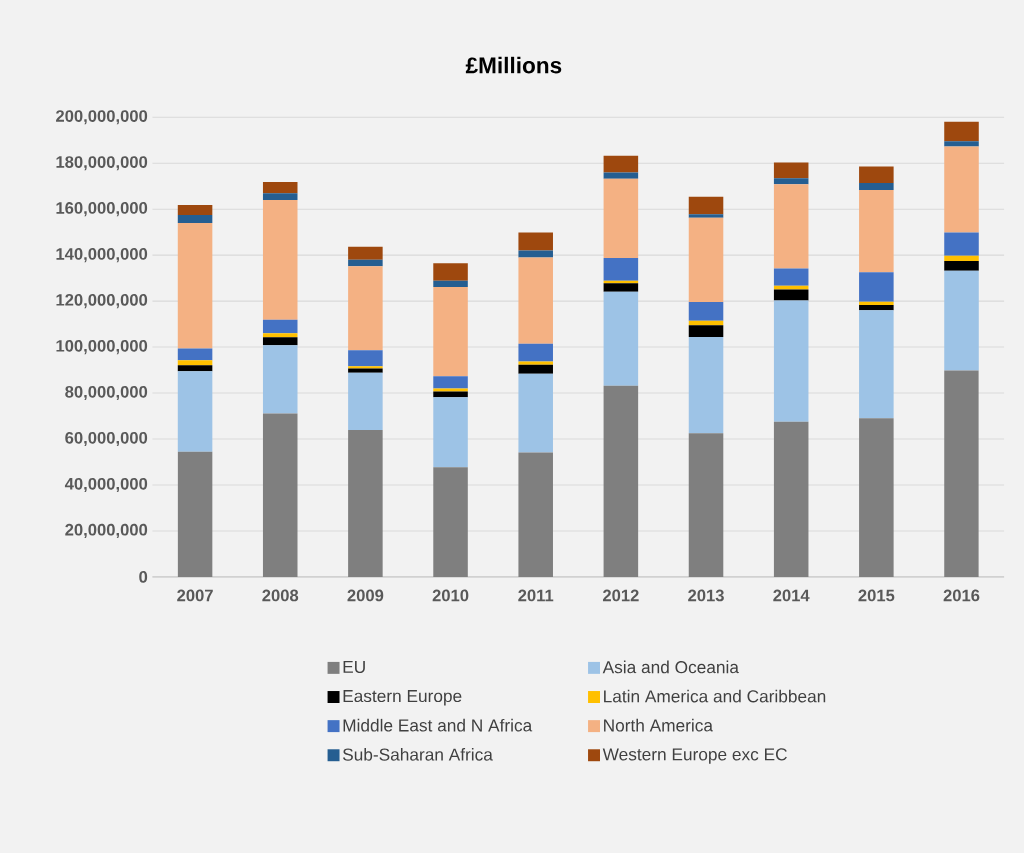 The image size is (1024, 853). Describe the element at coordinates (102, 255) in the screenshot. I see `y-tick-label: 140,000,000` at that location.